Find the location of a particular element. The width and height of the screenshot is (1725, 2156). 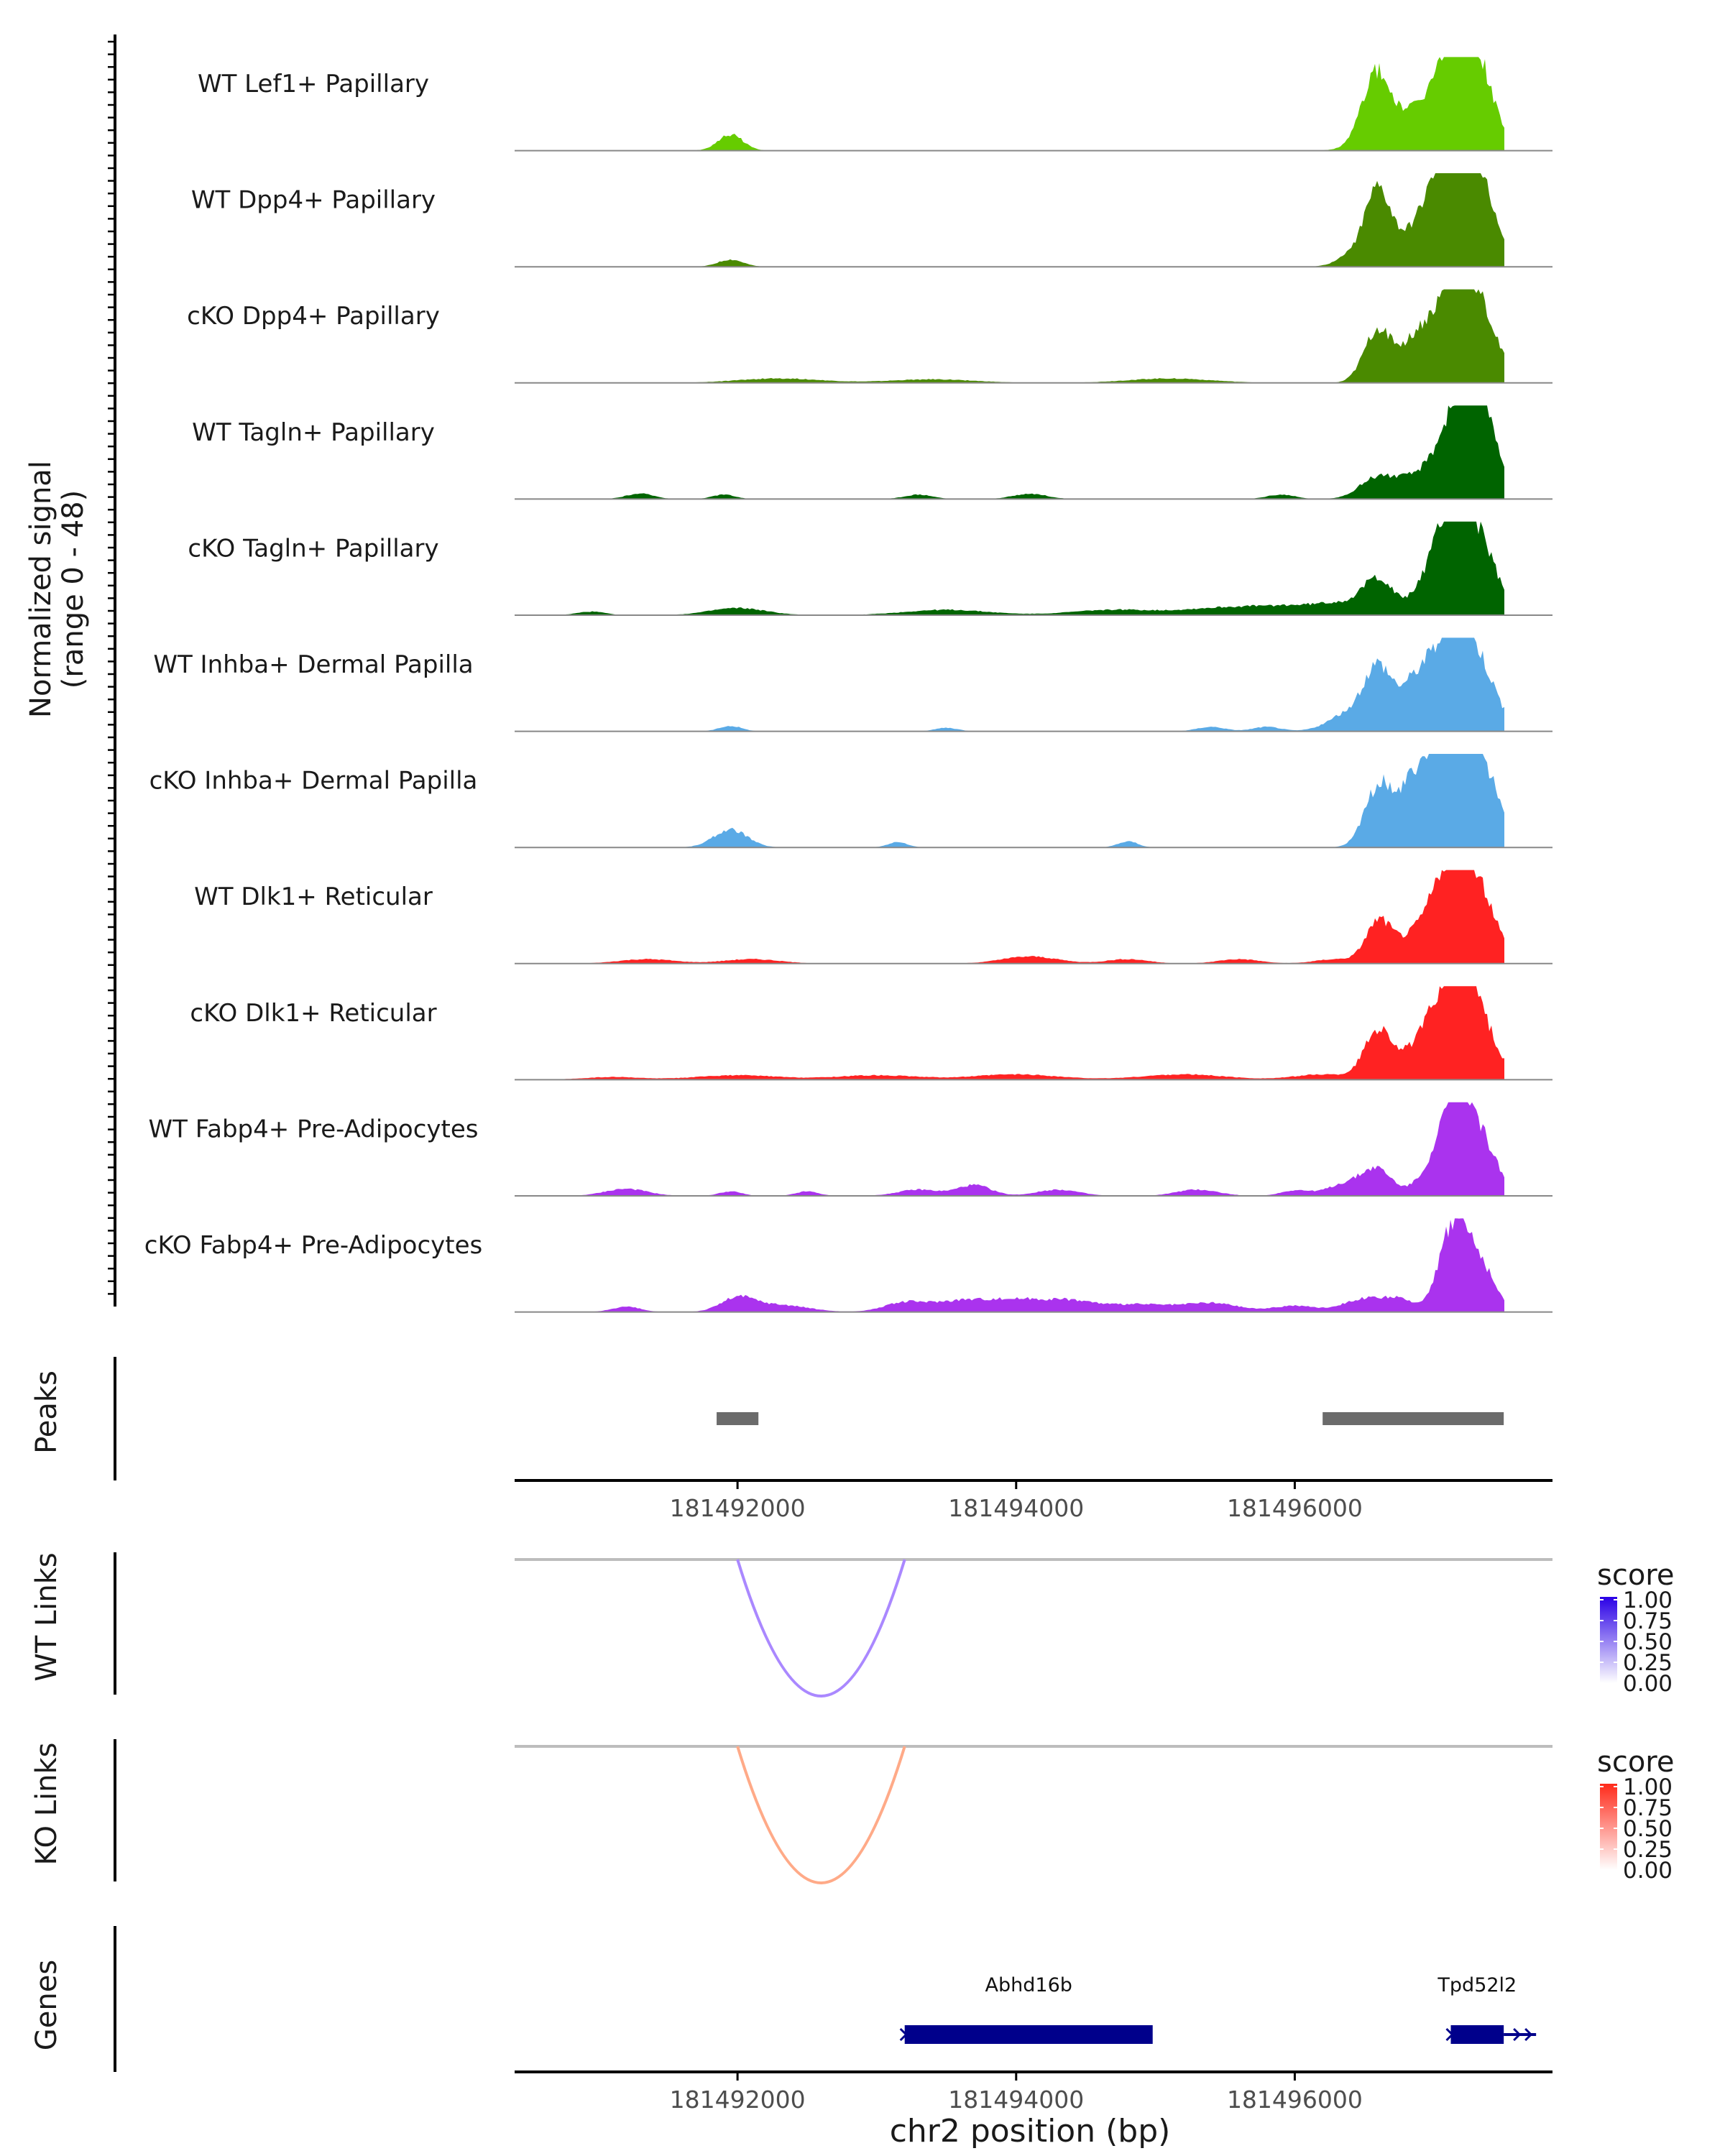

track-label: WT Tagln+ Papillary is located at coordinates (313, 432).